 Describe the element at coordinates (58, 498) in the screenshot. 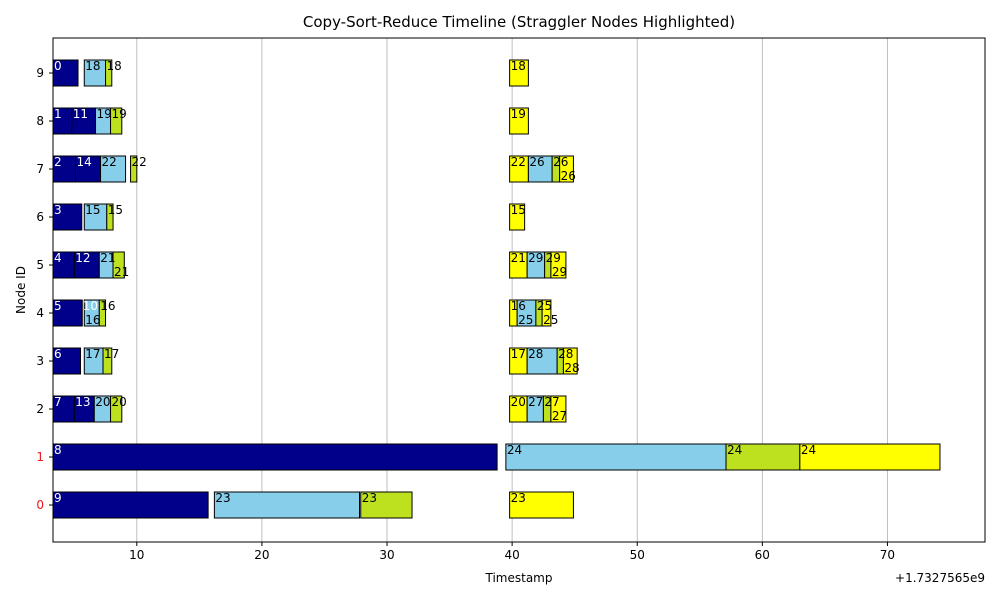

I see `bar-label-node0-56: 9` at that location.